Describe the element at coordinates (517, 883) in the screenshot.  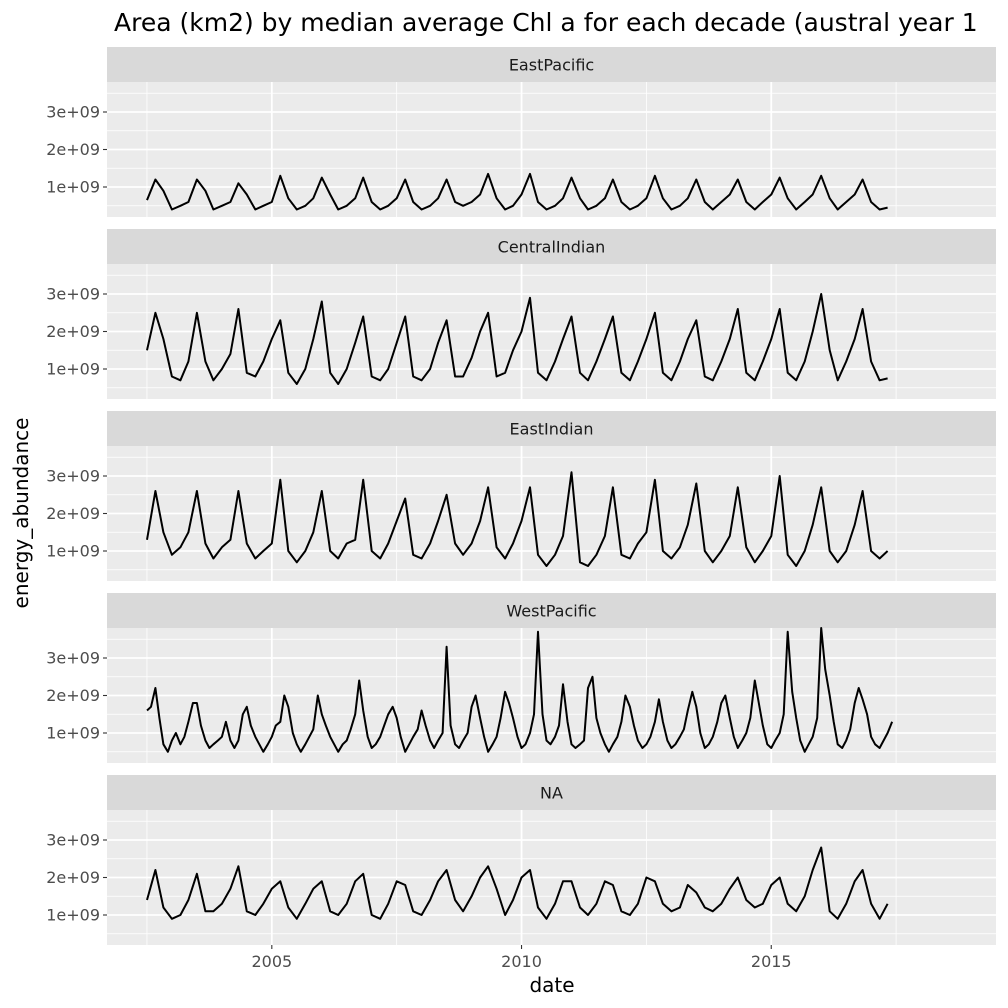
I see `series-line-NA` at that location.